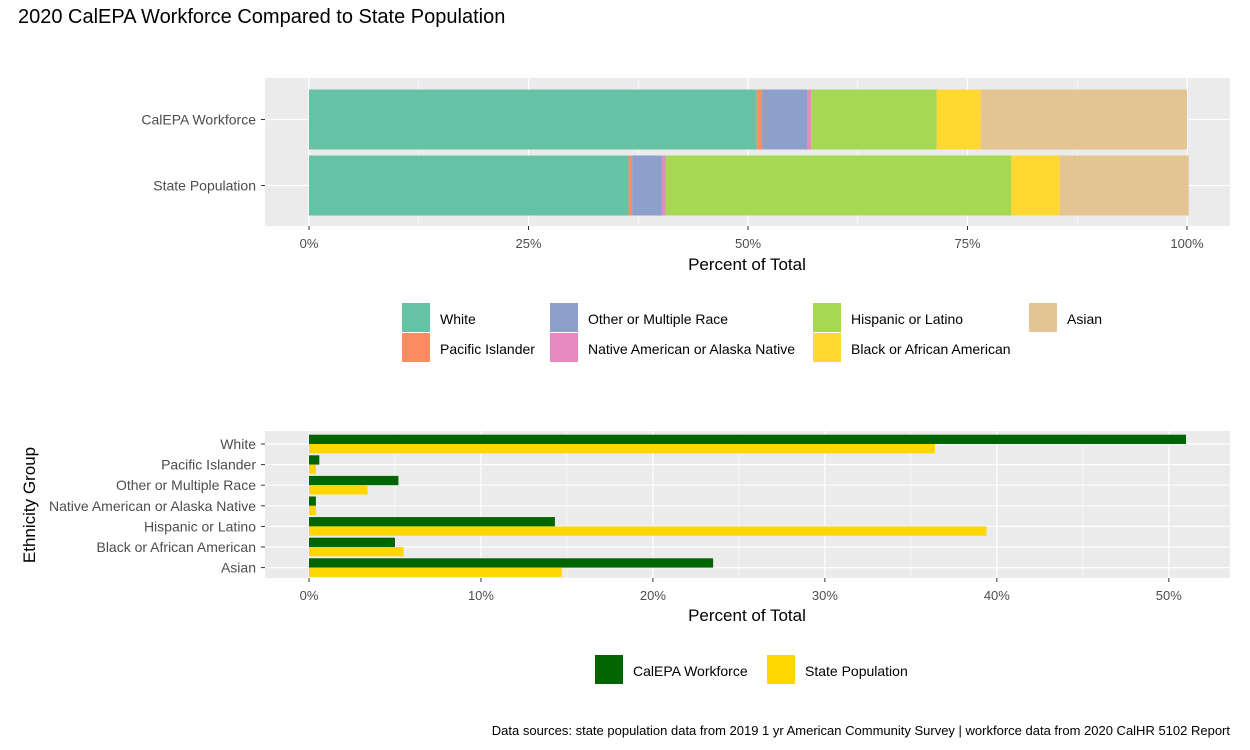 The height and width of the screenshot is (750, 1250). Describe the element at coordinates (533, 119) in the screenshot. I see `bar-calepa-workforce-white` at that location.